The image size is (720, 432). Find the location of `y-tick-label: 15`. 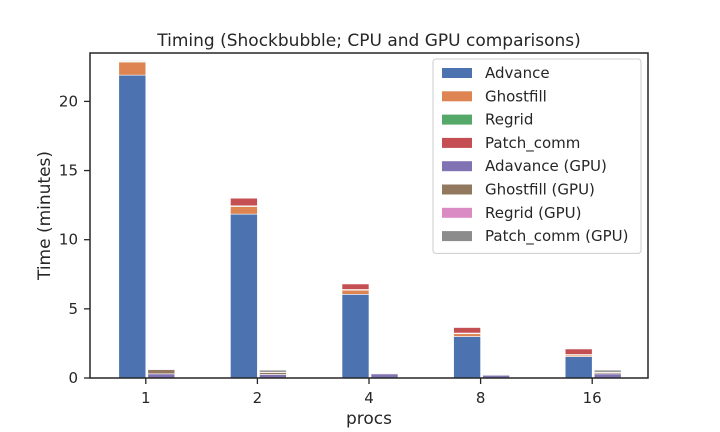

y-tick-label: 15 is located at coordinates (68, 171).